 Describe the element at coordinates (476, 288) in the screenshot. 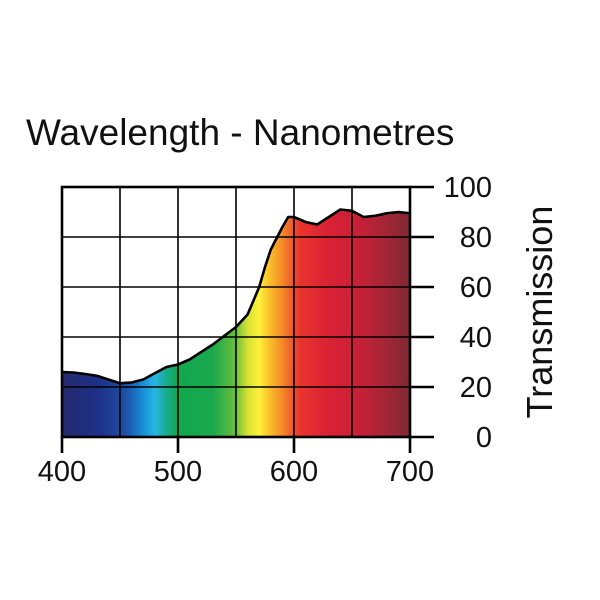

I see `y-tick-label-60: 60` at that location.